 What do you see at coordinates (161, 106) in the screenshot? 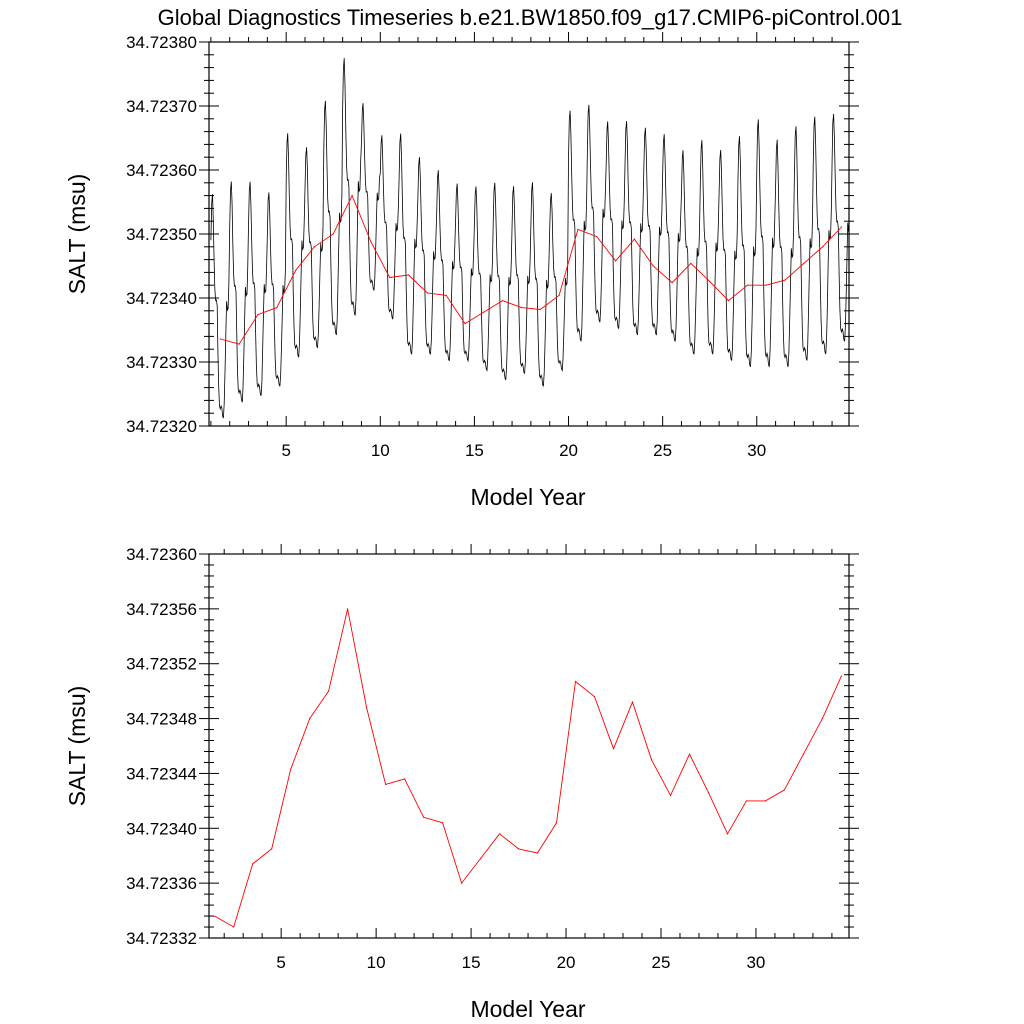
I see `y-tick-label: 34.72370` at bounding box center [161, 106].